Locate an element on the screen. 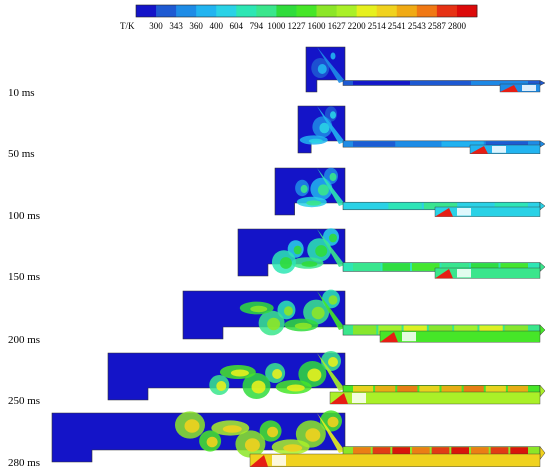  colorbar-frame is located at coordinates (306, 11).